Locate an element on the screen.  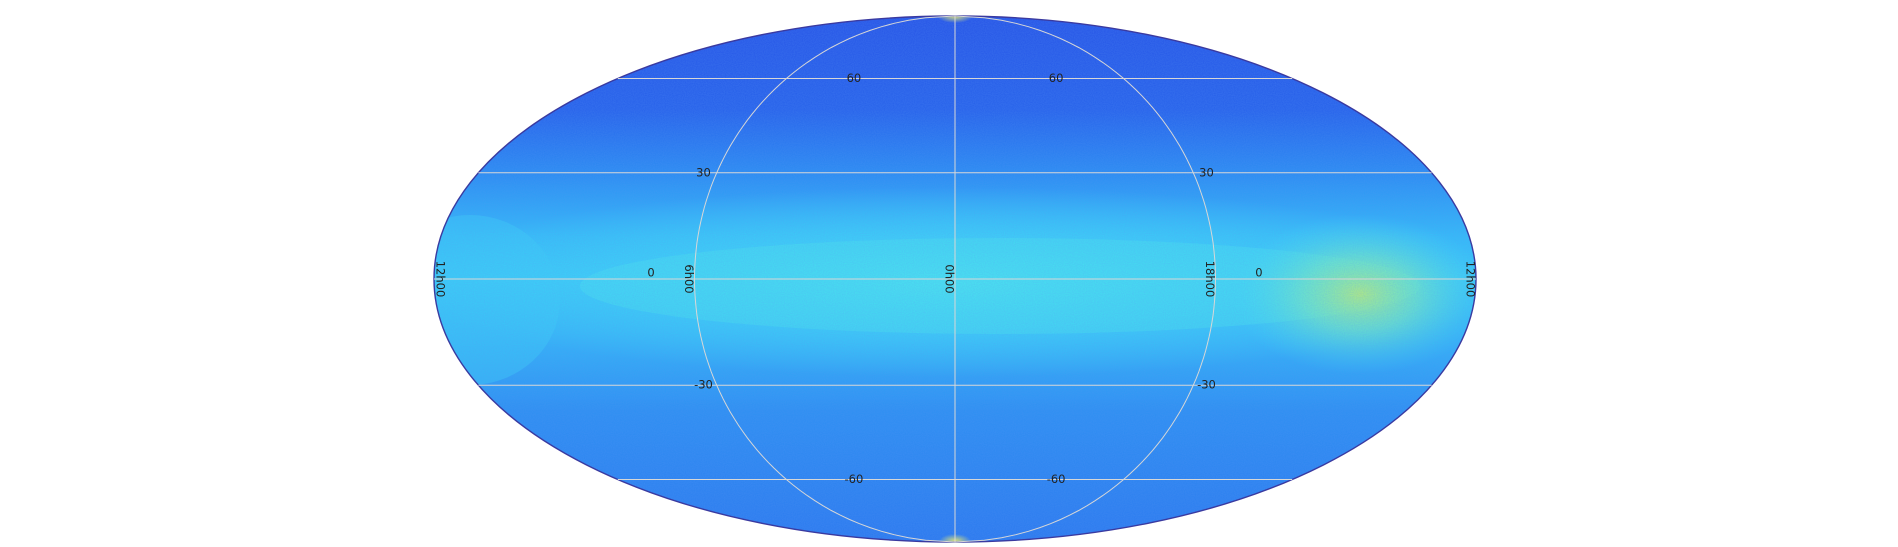
longitude-label: 18h00 is located at coordinates (1210, 279).